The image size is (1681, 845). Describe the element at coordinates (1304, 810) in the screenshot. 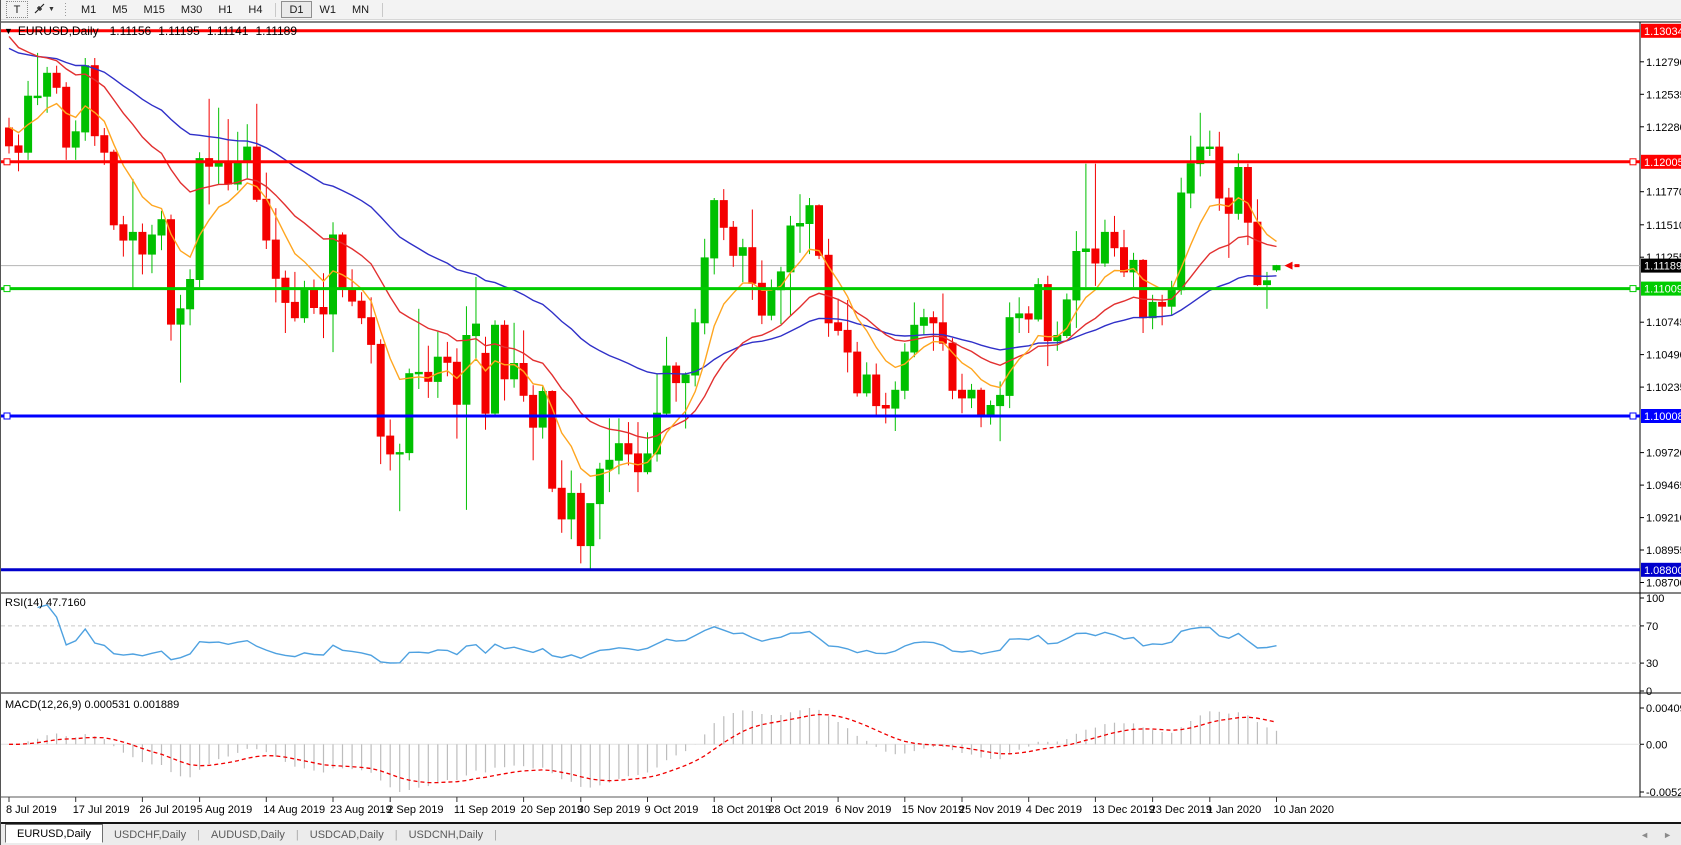

I see `date-label: 10 Jan 2020` at that location.